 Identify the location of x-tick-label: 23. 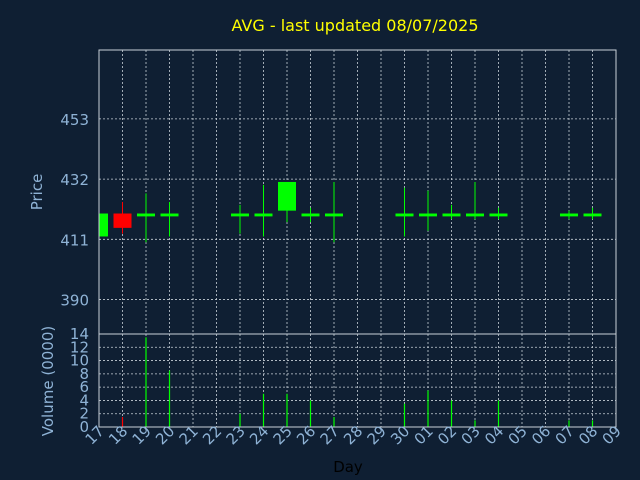
(236, 435).